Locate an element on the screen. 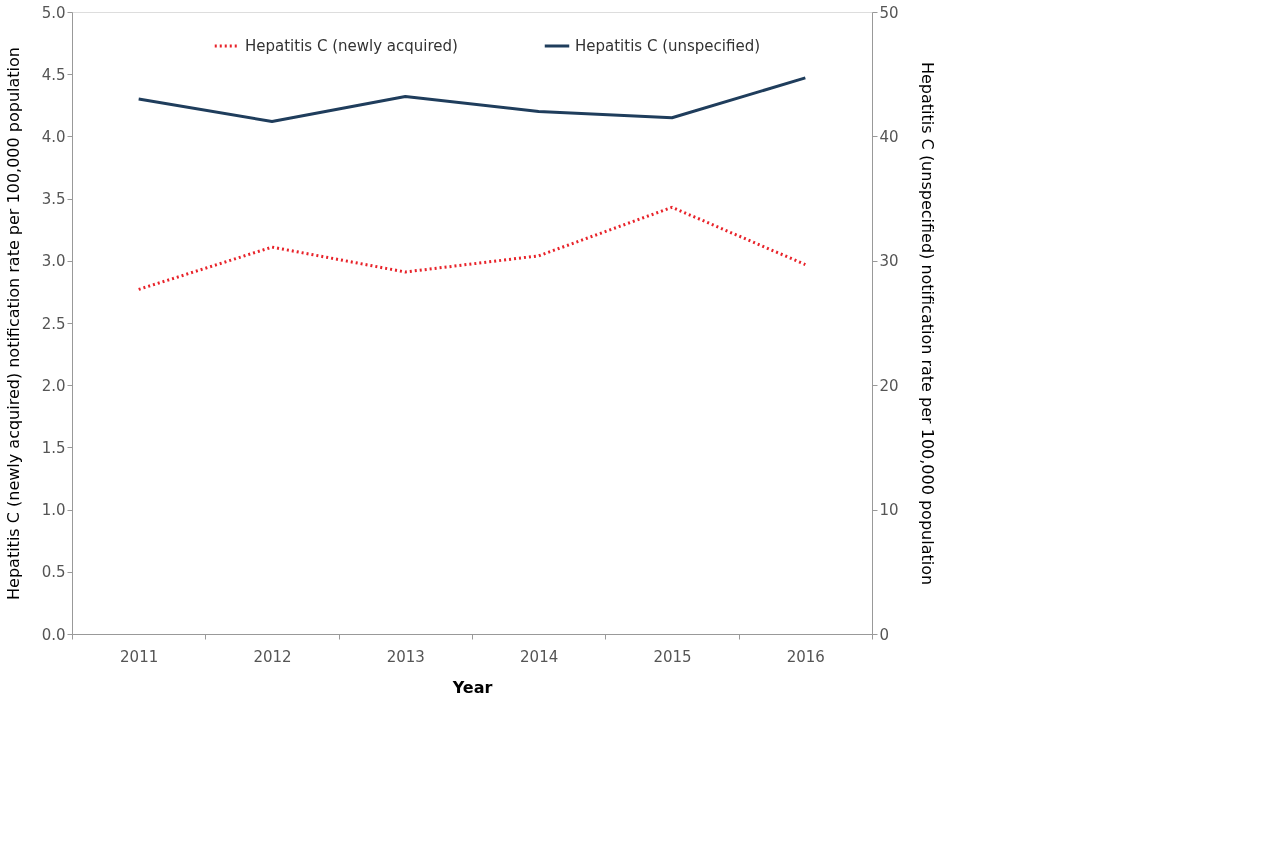  y2-tick-label: 50 is located at coordinates (889, 12).